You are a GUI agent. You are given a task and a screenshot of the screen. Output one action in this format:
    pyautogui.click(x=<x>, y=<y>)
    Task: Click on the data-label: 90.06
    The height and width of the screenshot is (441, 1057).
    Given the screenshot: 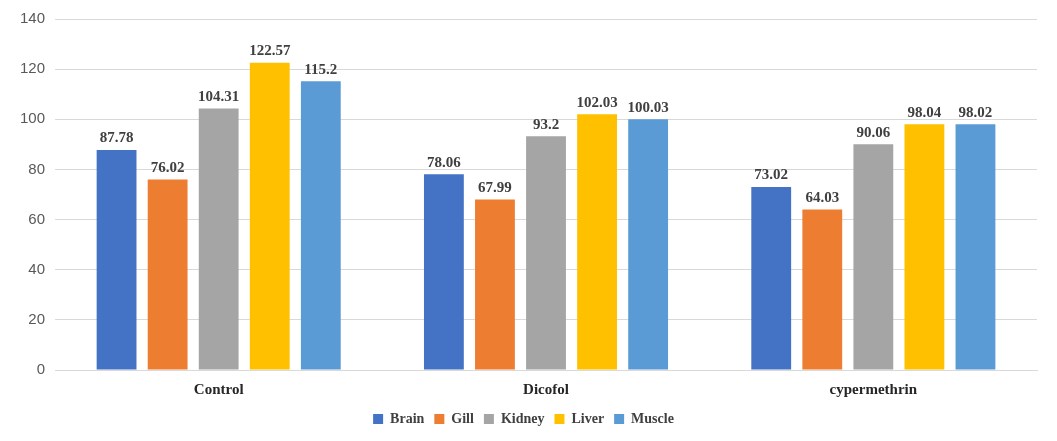 What is the action you would take?
    pyautogui.click(x=873, y=131)
    